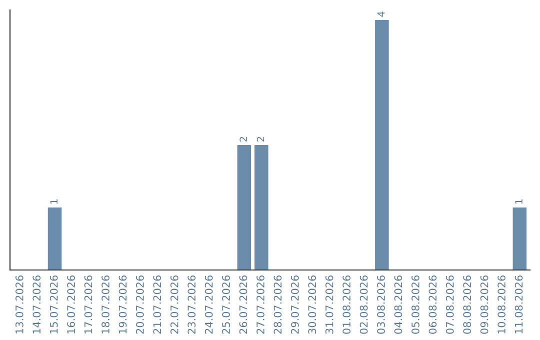 This screenshot has height=340, width=540. I want to click on x-tick-label: 20.07.2026, so click(140, 305).